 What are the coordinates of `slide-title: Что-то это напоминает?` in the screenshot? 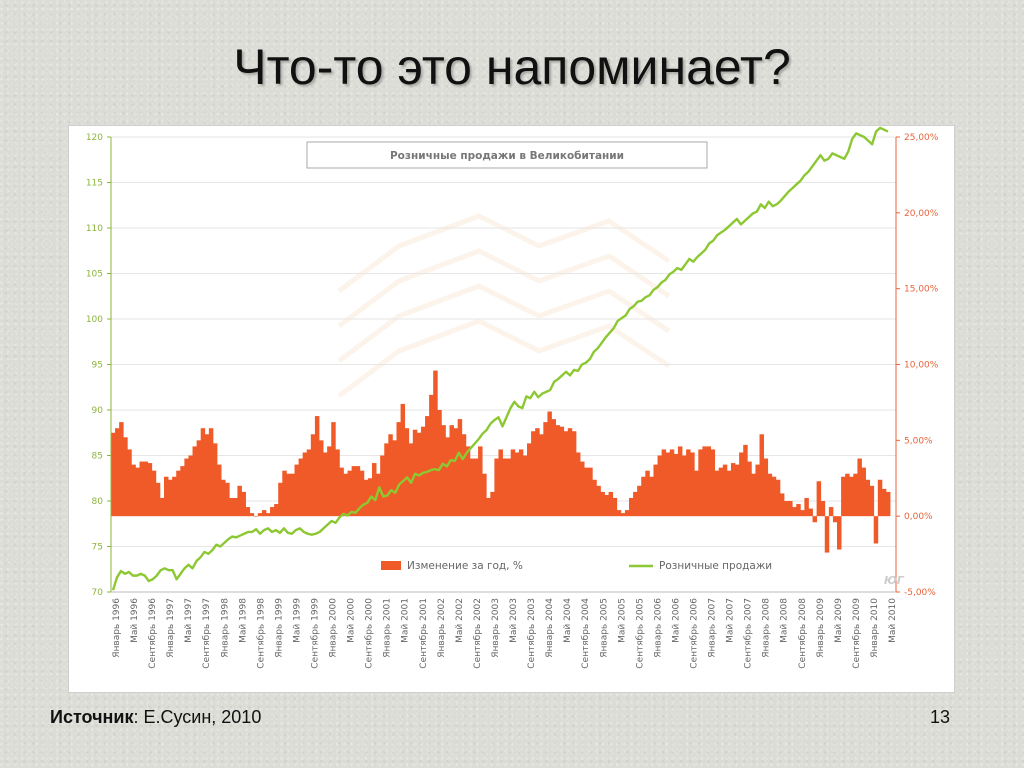 It's located at (512, 67).